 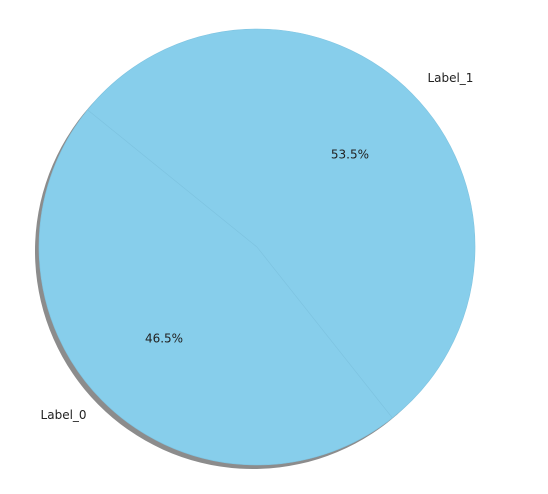 What do you see at coordinates (350, 154) in the screenshot?
I see `pie-pct-label-1: 53.5%` at bounding box center [350, 154].